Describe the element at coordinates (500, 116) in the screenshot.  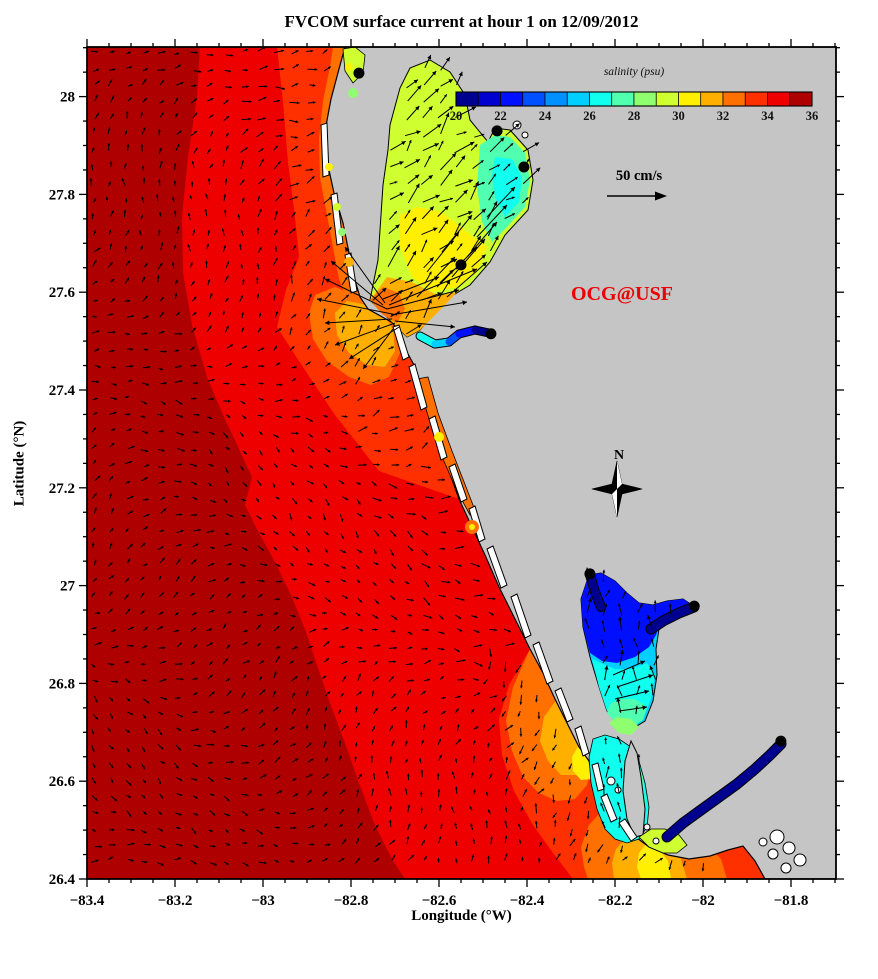
I see `colorbar-tick-label: 22` at that location.